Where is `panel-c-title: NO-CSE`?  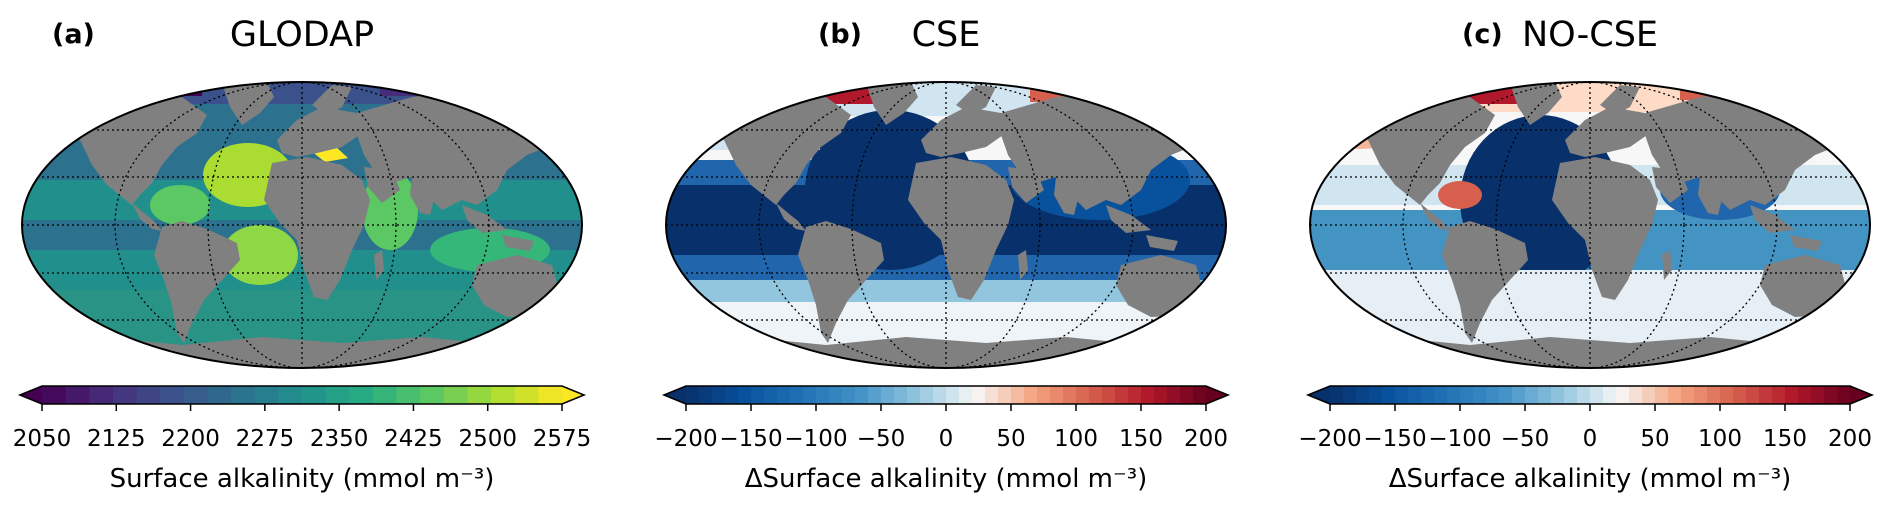 panel-c-title: NO-CSE is located at coordinates (1590, 35).